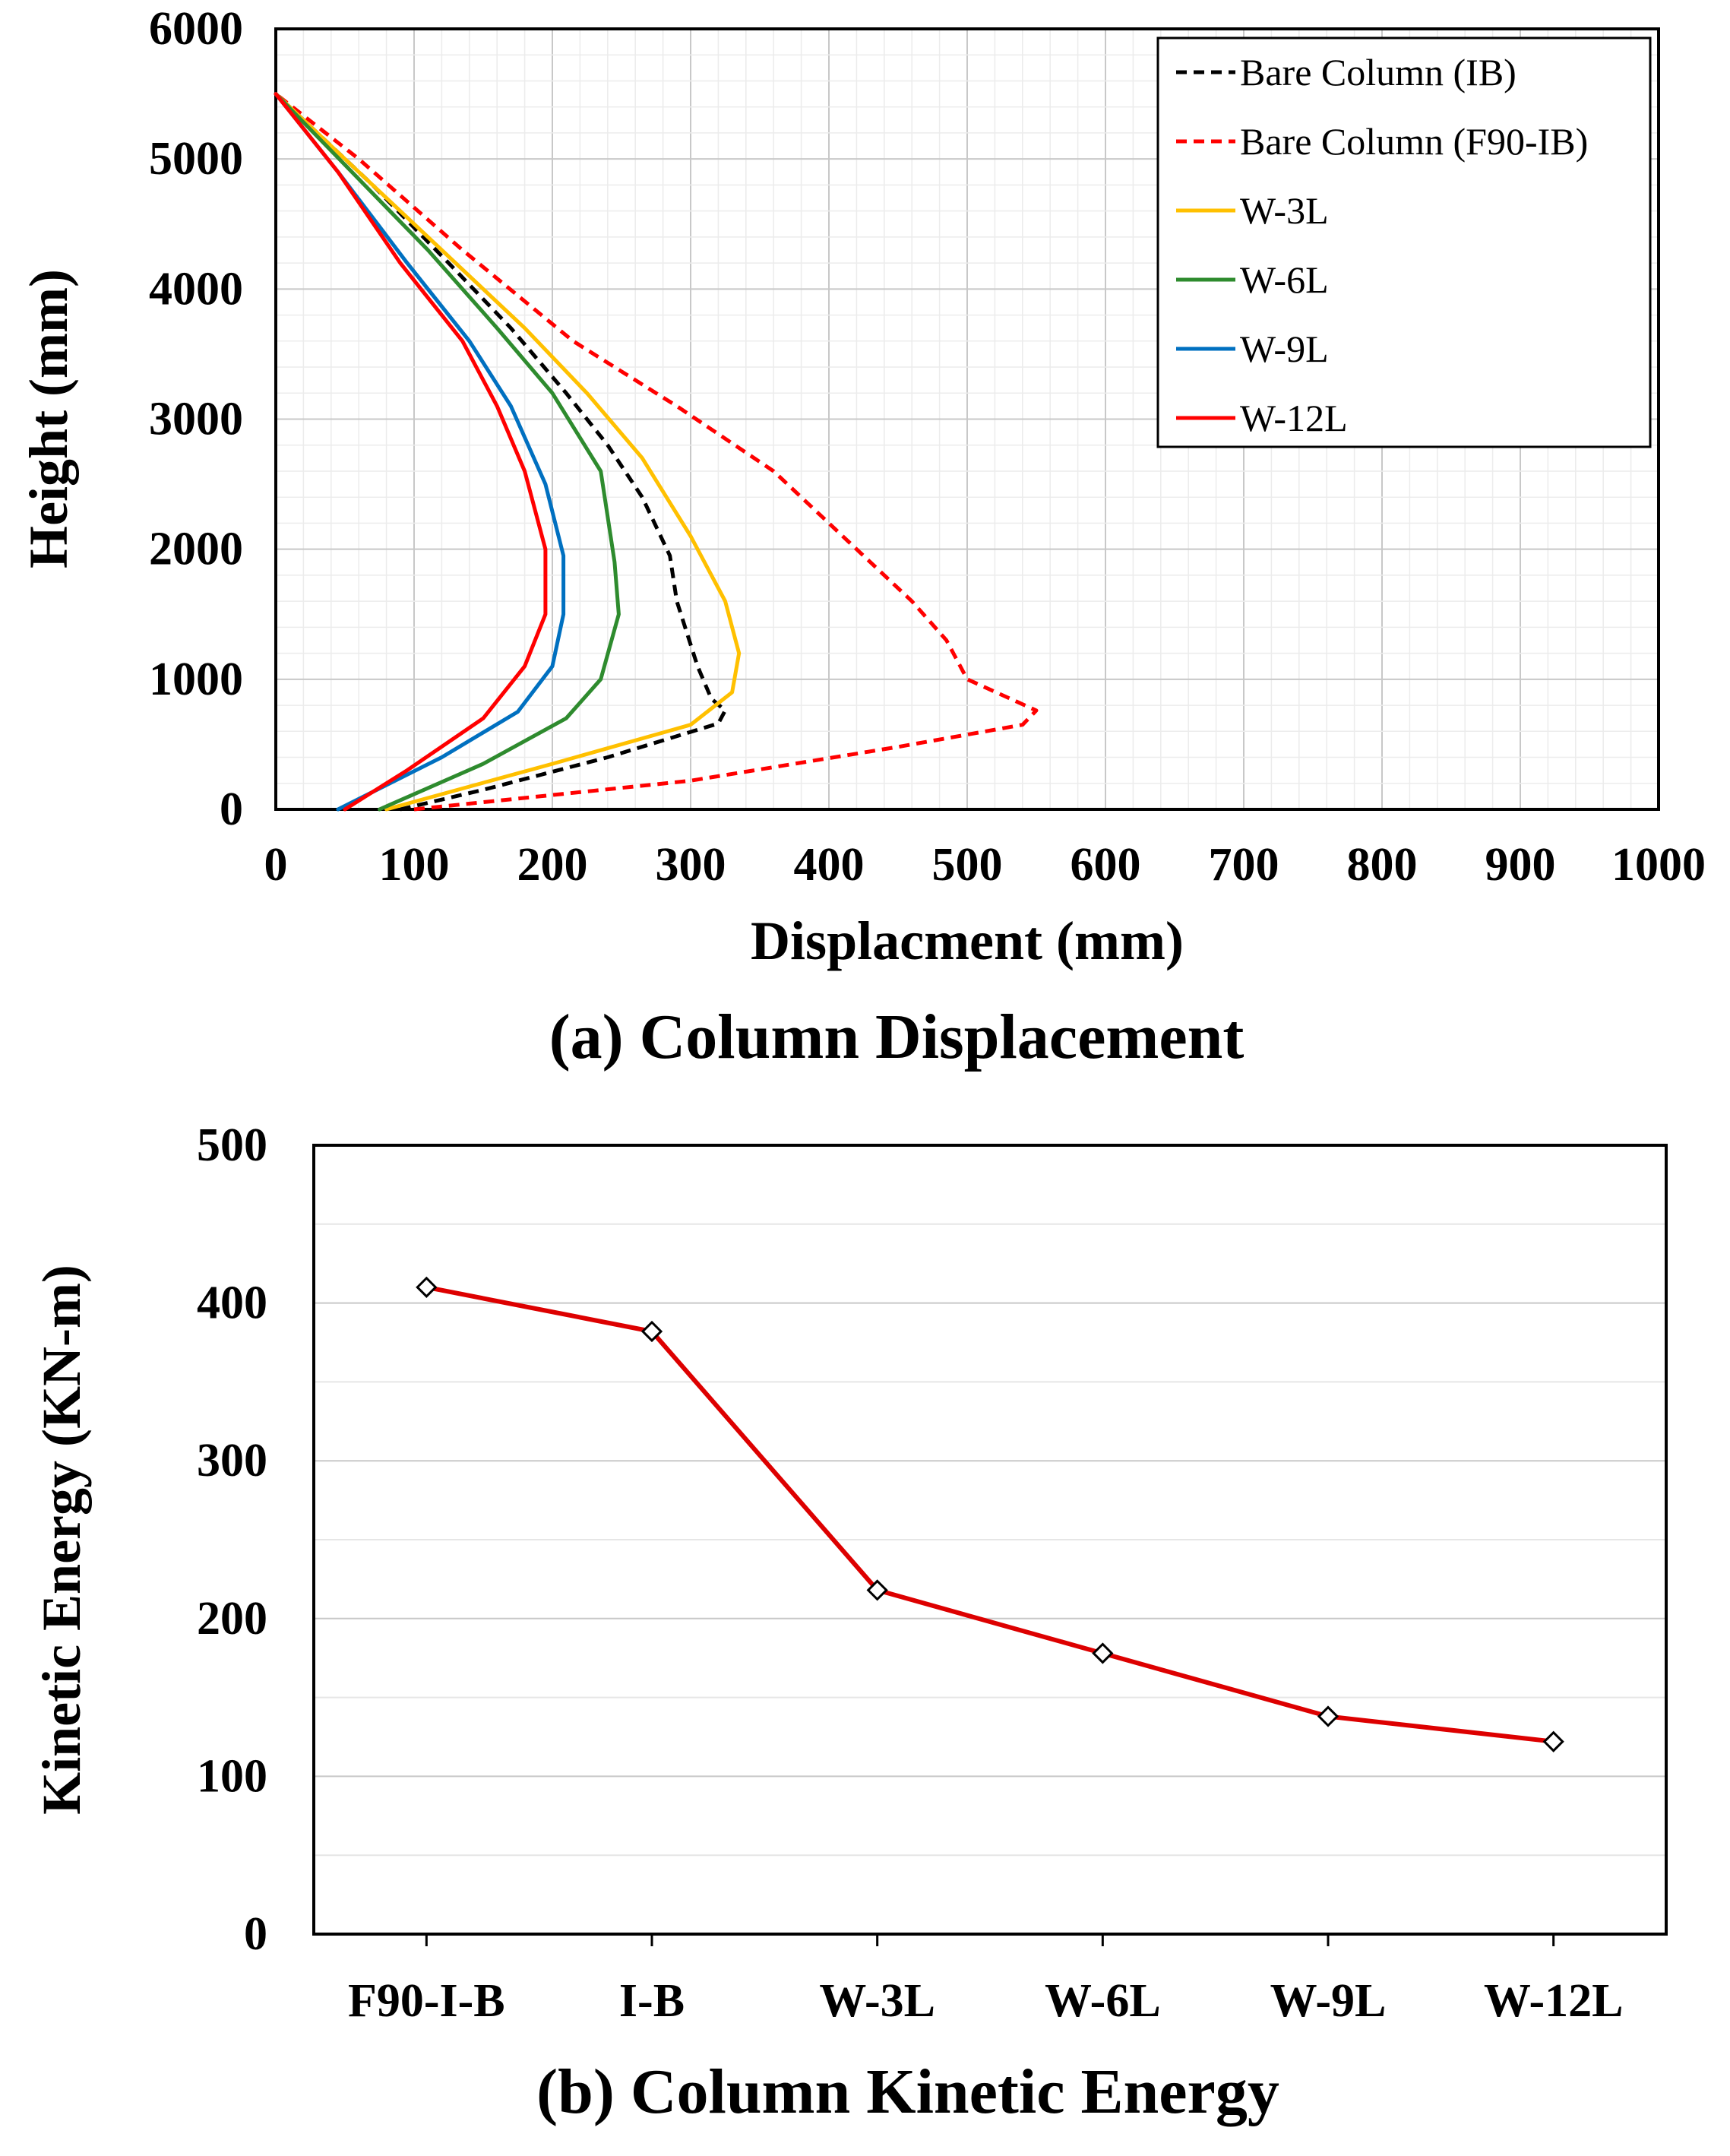 The width and height of the screenshot is (1730, 2156). I want to click on series-line-w-6l, so click(447, 452).